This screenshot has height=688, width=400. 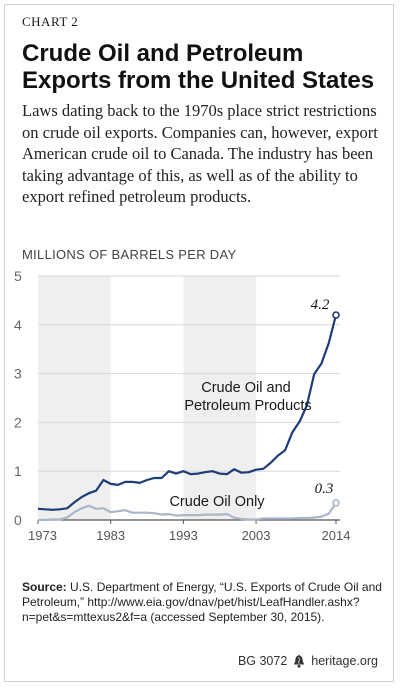 What do you see at coordinates (217, 502) in the screenshot?
I see `series-label-crude-oil-only: Crude Oil Only` at bounding box center [217, 502].